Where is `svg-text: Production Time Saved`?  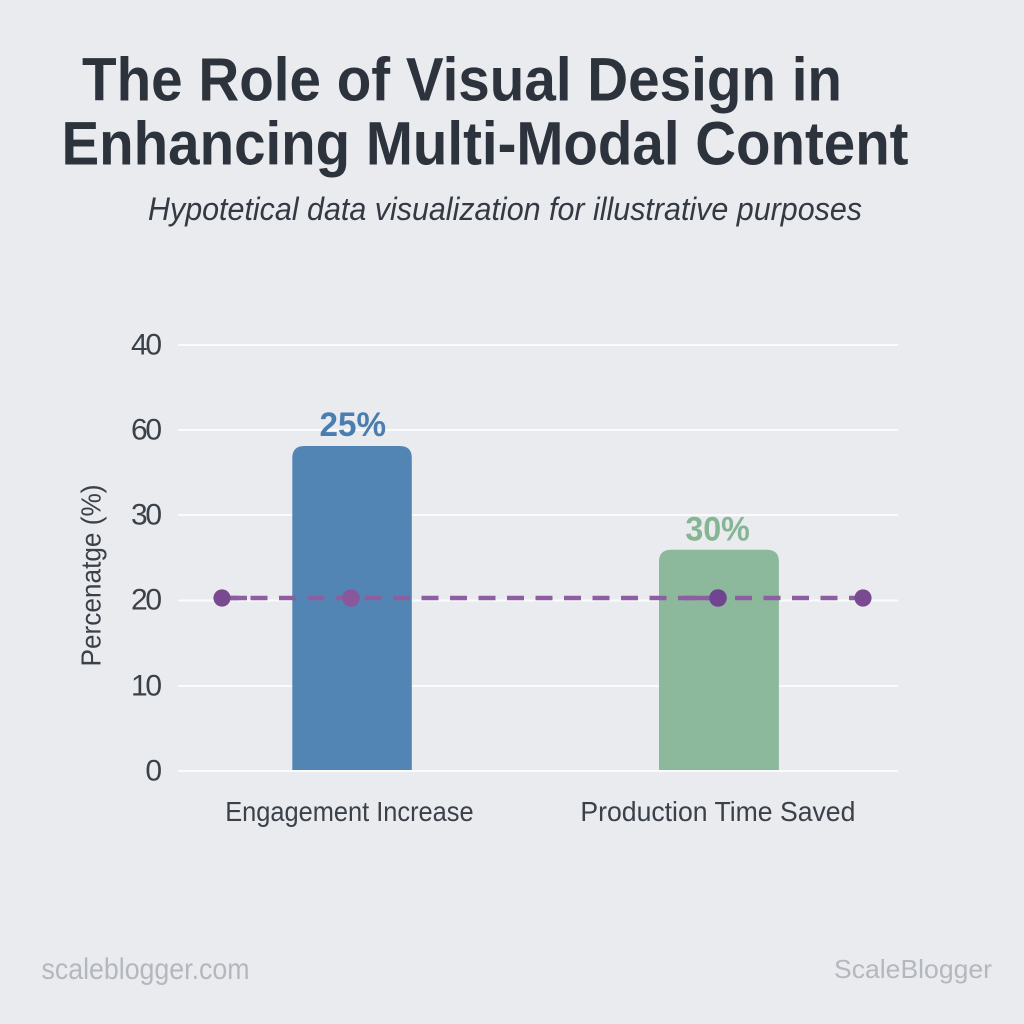 svg-text: Production Time Saved is located at coordinates (717, 811).